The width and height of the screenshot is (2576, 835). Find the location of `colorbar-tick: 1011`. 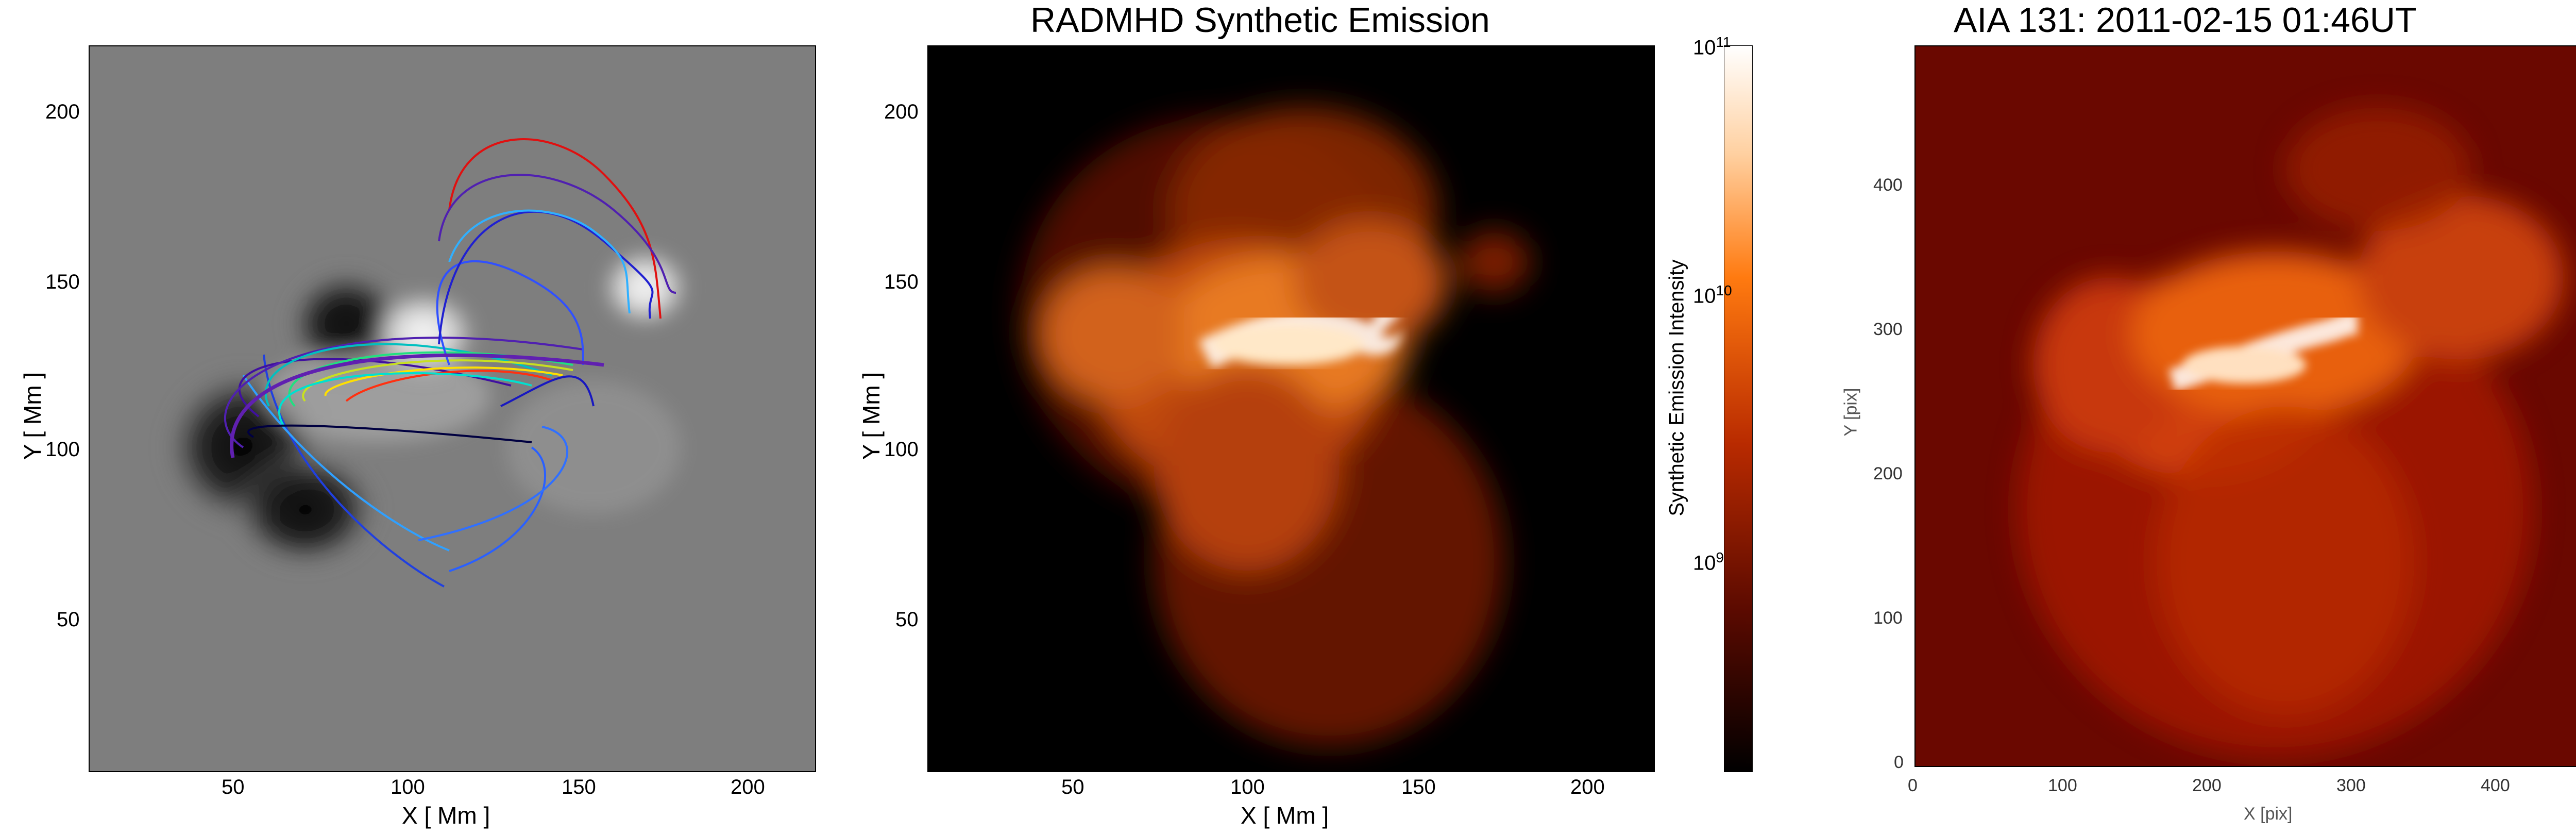

colorbar-tick: 1011 is located at coordinates (1712, 46).